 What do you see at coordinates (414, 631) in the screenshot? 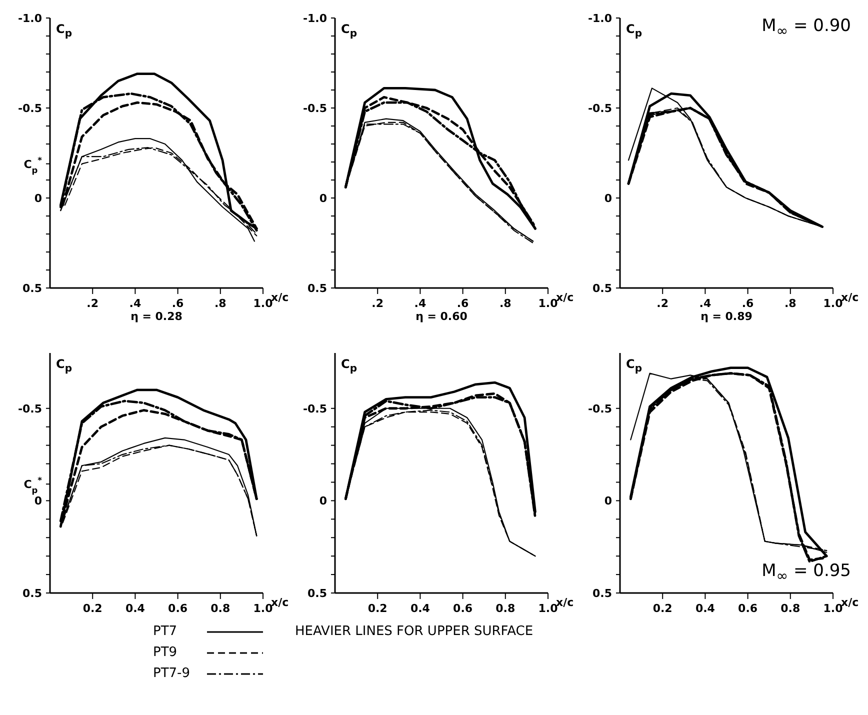
I see `text: HEAVIER LINES FOR UPPER SURFACE` at bounding box center [414, 631].